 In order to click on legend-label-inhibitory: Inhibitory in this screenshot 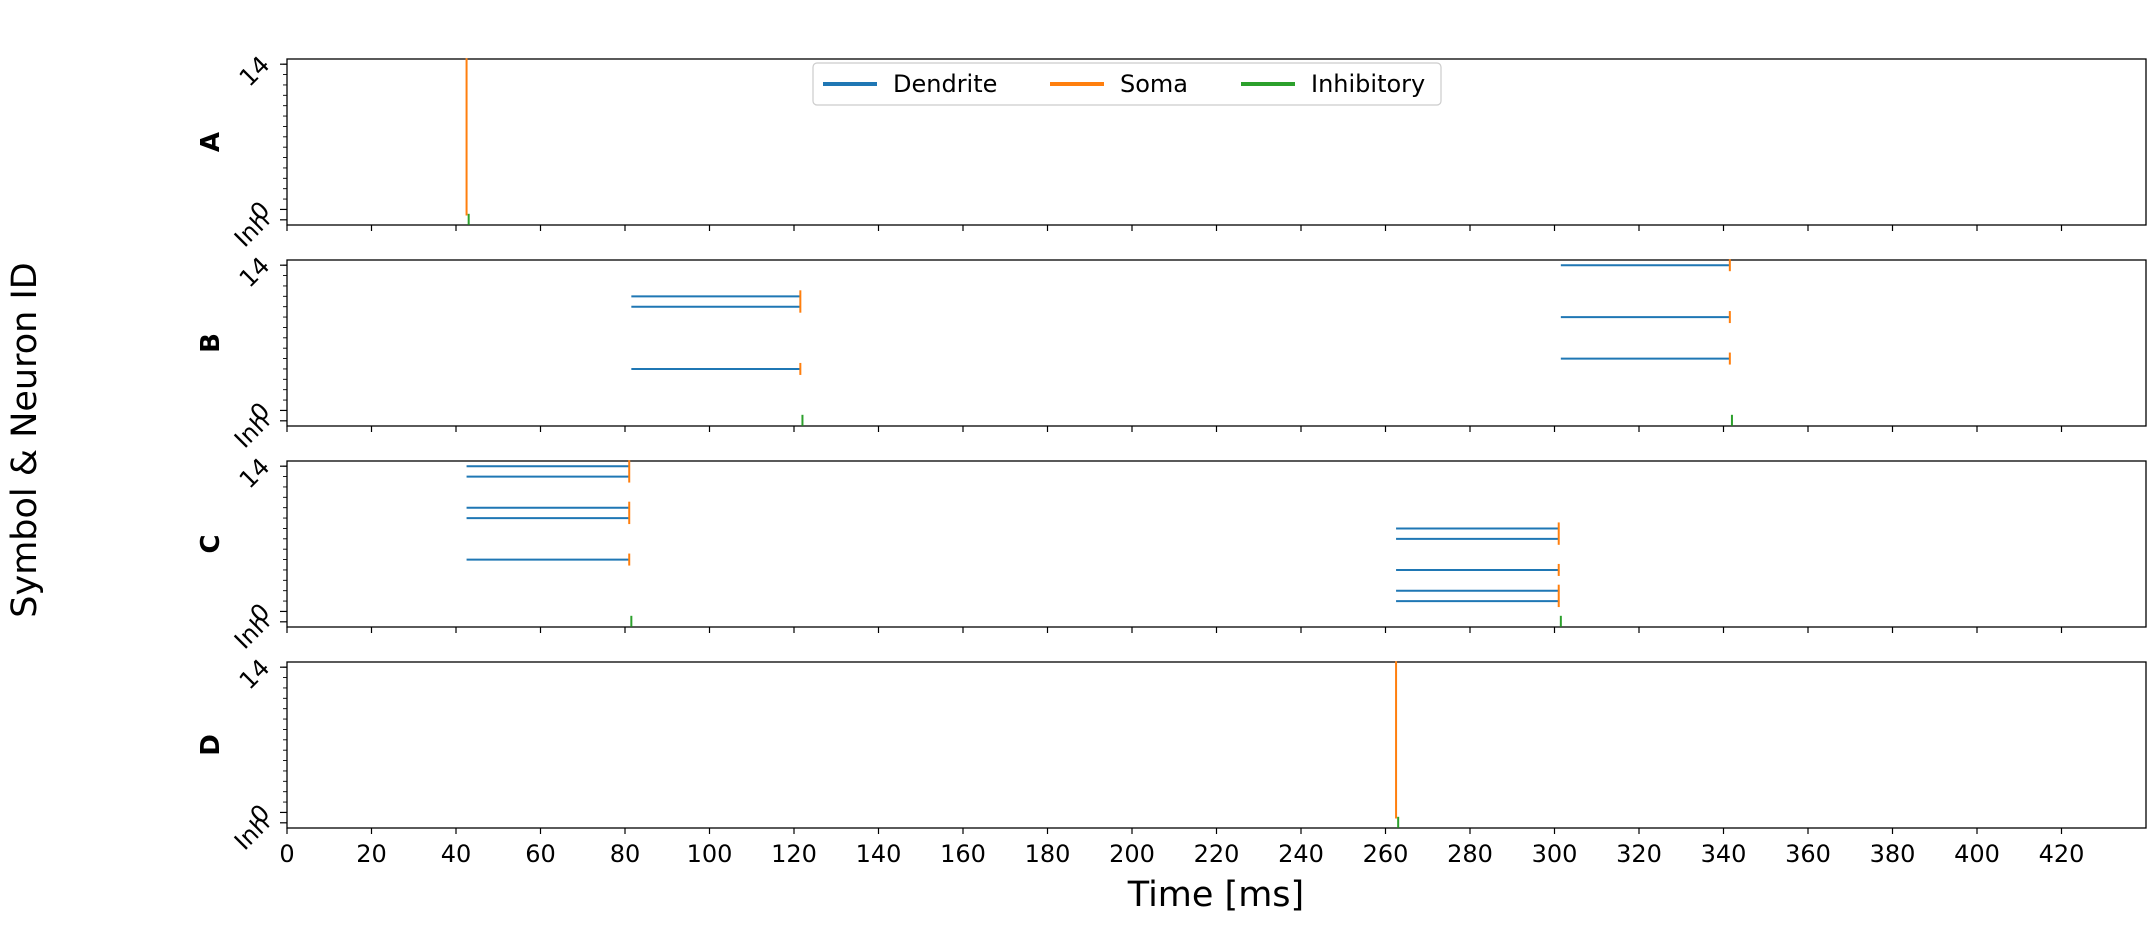, I will do `click(1368, 84)`.